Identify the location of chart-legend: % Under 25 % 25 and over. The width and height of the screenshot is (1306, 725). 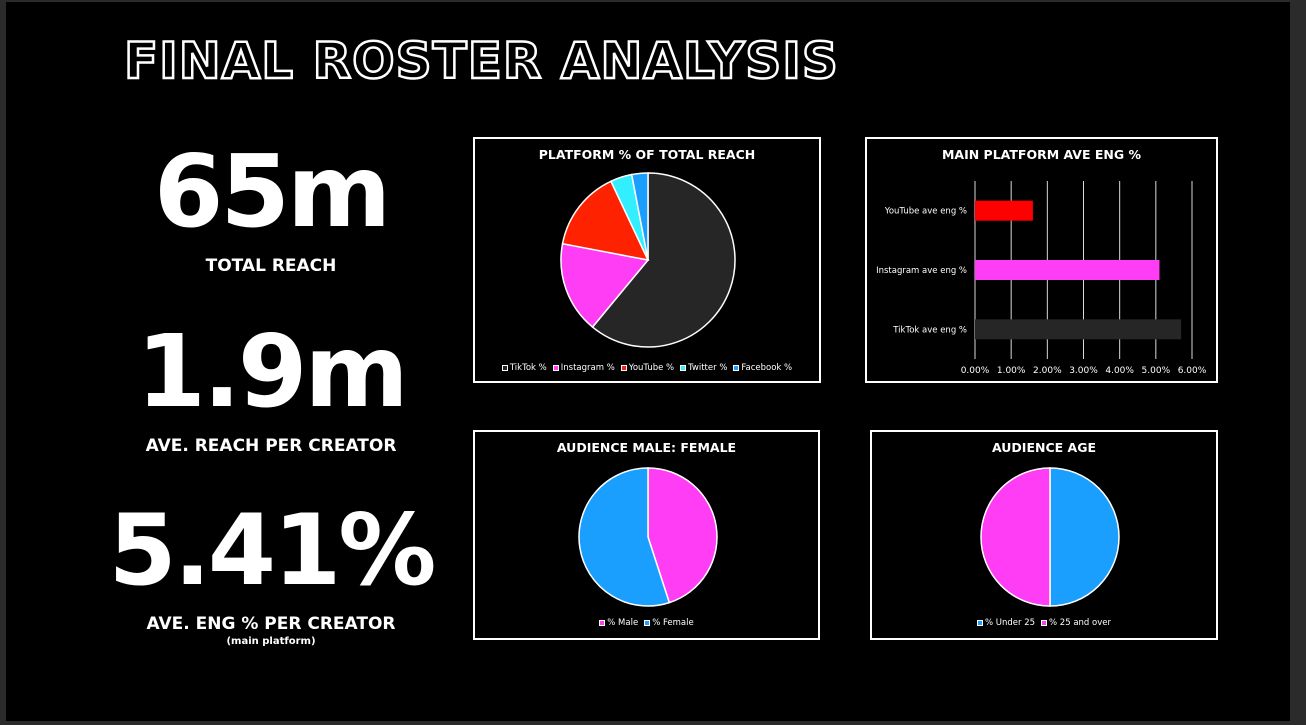
(1044, 623).